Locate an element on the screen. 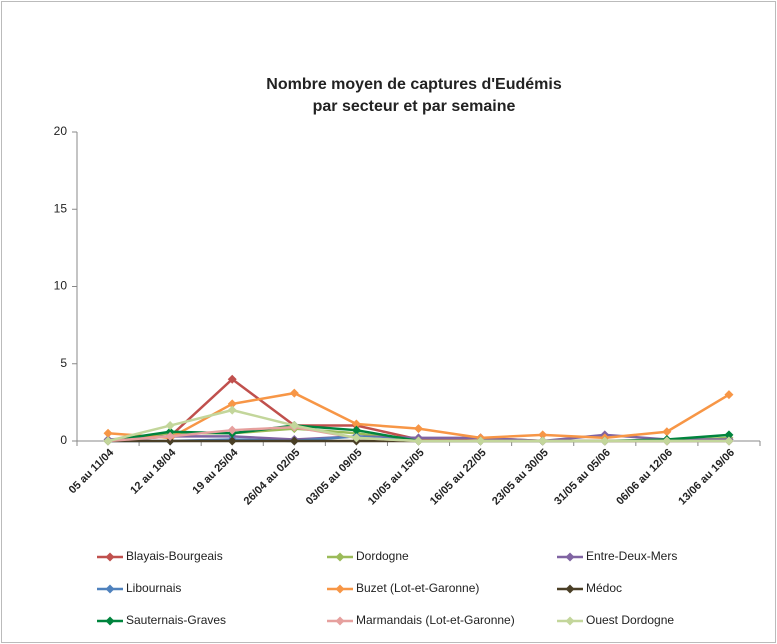 This screenshot has width=777, height=644. legend-label: Dordogne is located at coordinates (382, 556).